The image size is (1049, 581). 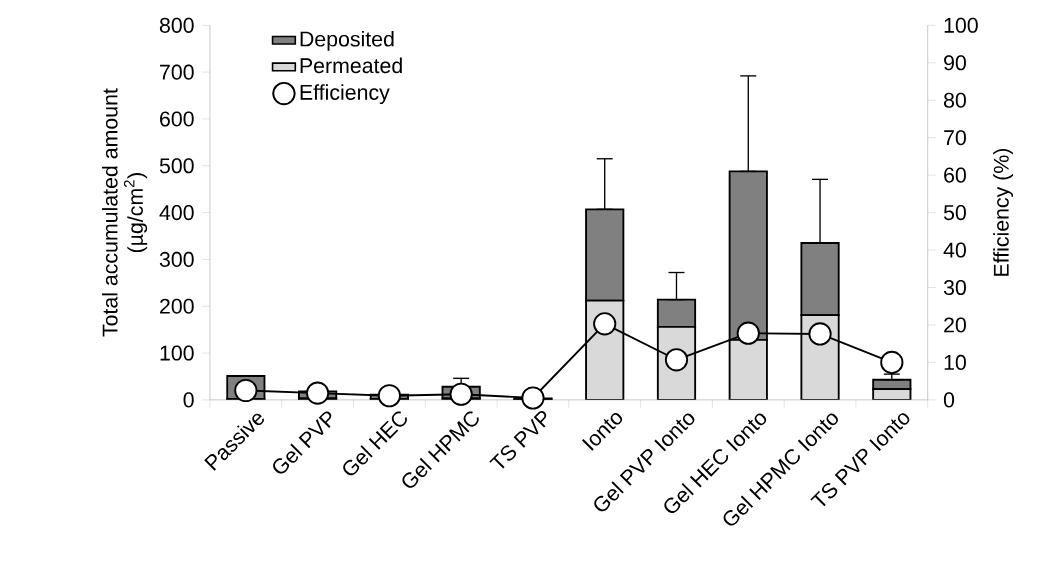 What do you see at coordinates (955, 63) in the screenshot?
I see `y2-tick-label: 90` at bounding box center [955, 63].